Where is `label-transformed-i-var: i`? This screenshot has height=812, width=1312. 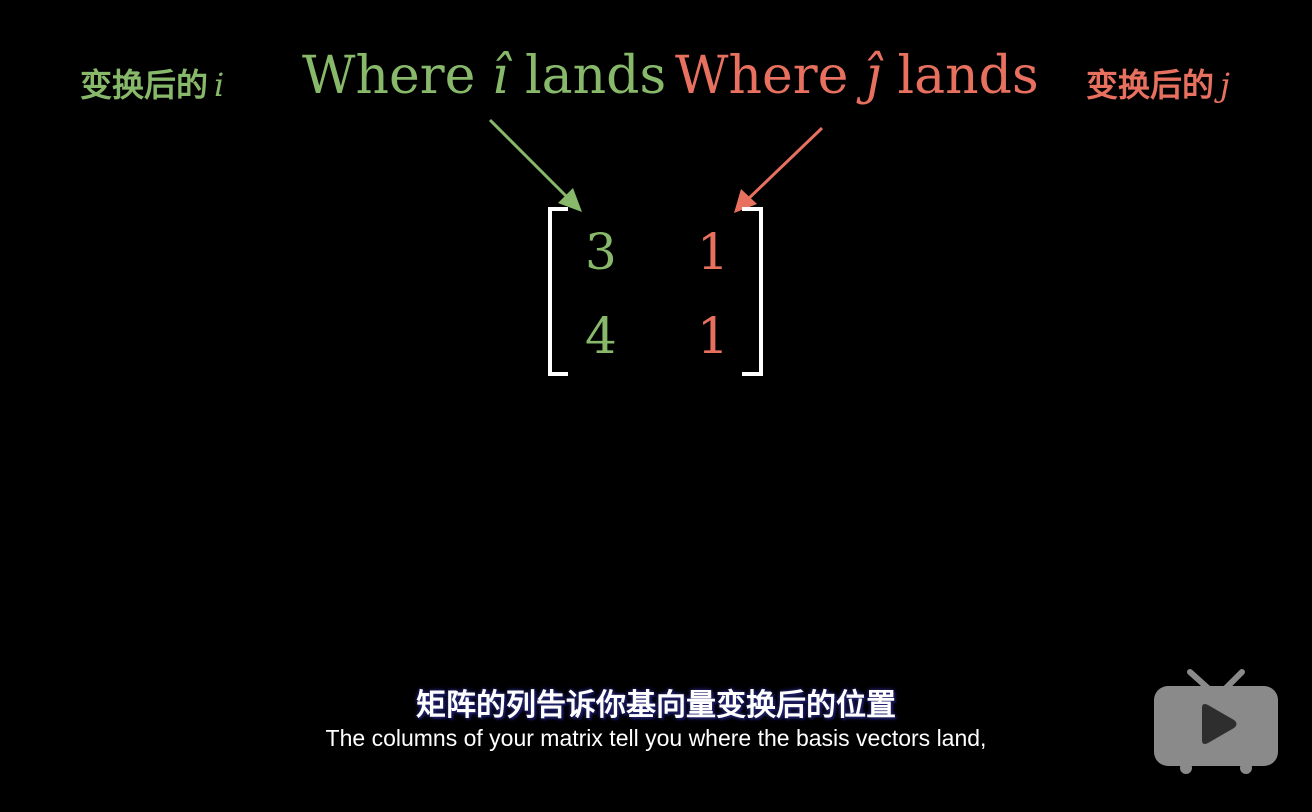
label-transformed-i-var: i is located at coordinates (219, 85).